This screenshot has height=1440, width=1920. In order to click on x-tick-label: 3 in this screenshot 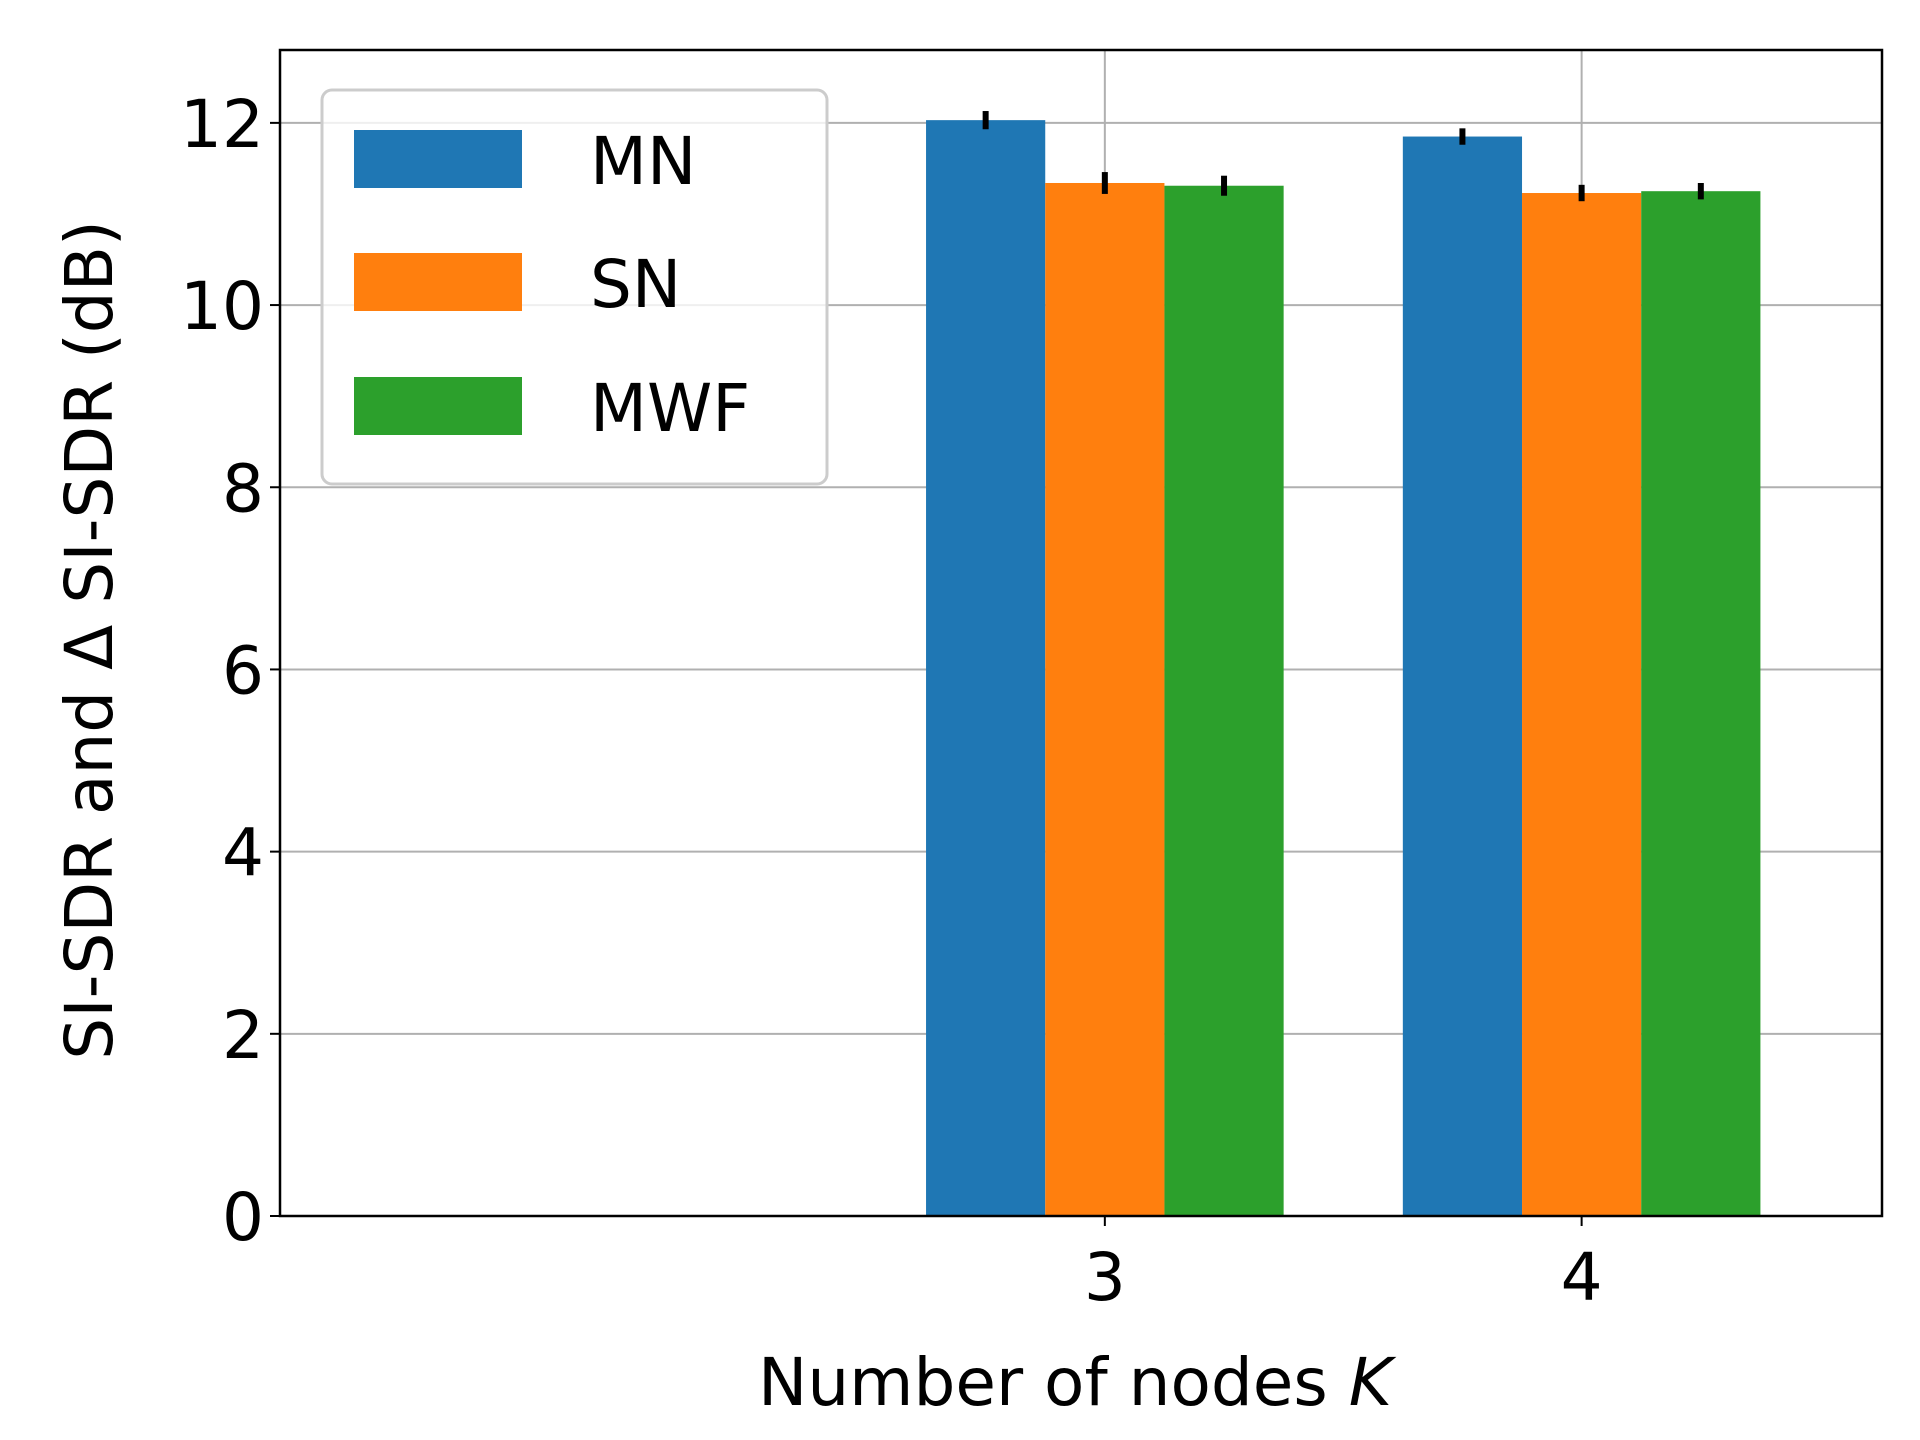, I will do `click(1105, 1277)`.